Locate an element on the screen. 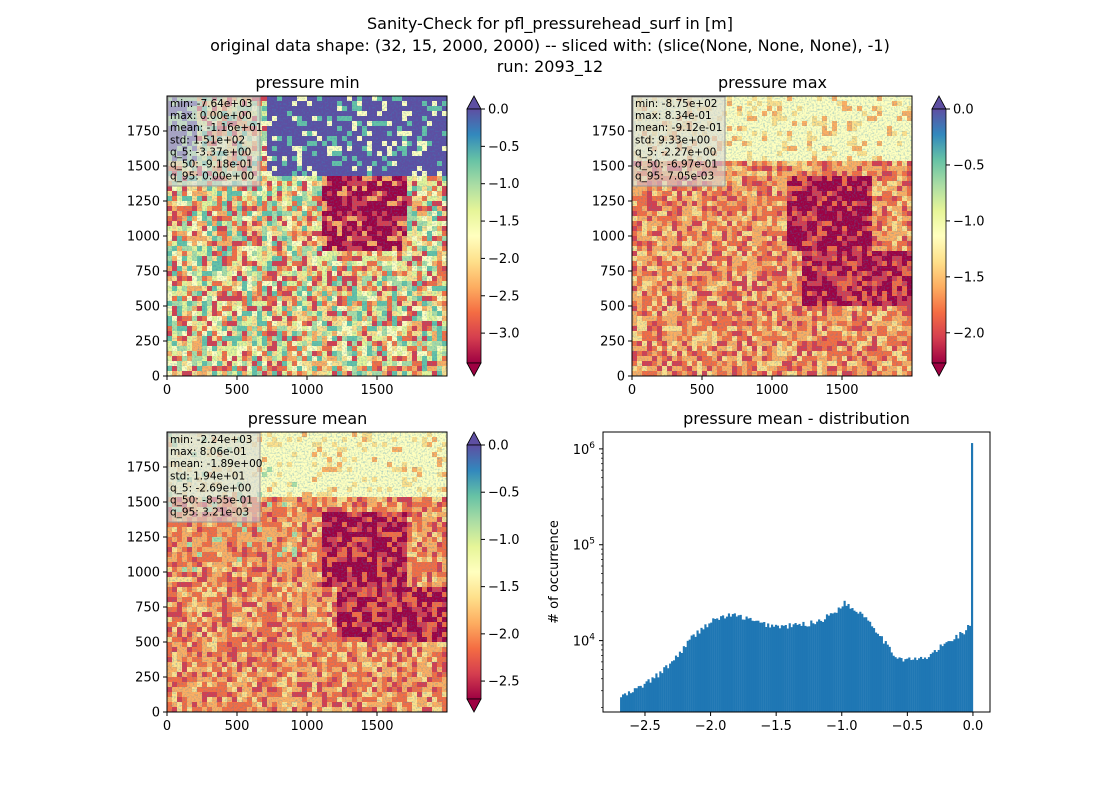 Image resolution: width=1100 pixels, height=800 pixels. colorbar-tick-label: −2.5 is located at coordinates (504, 296).